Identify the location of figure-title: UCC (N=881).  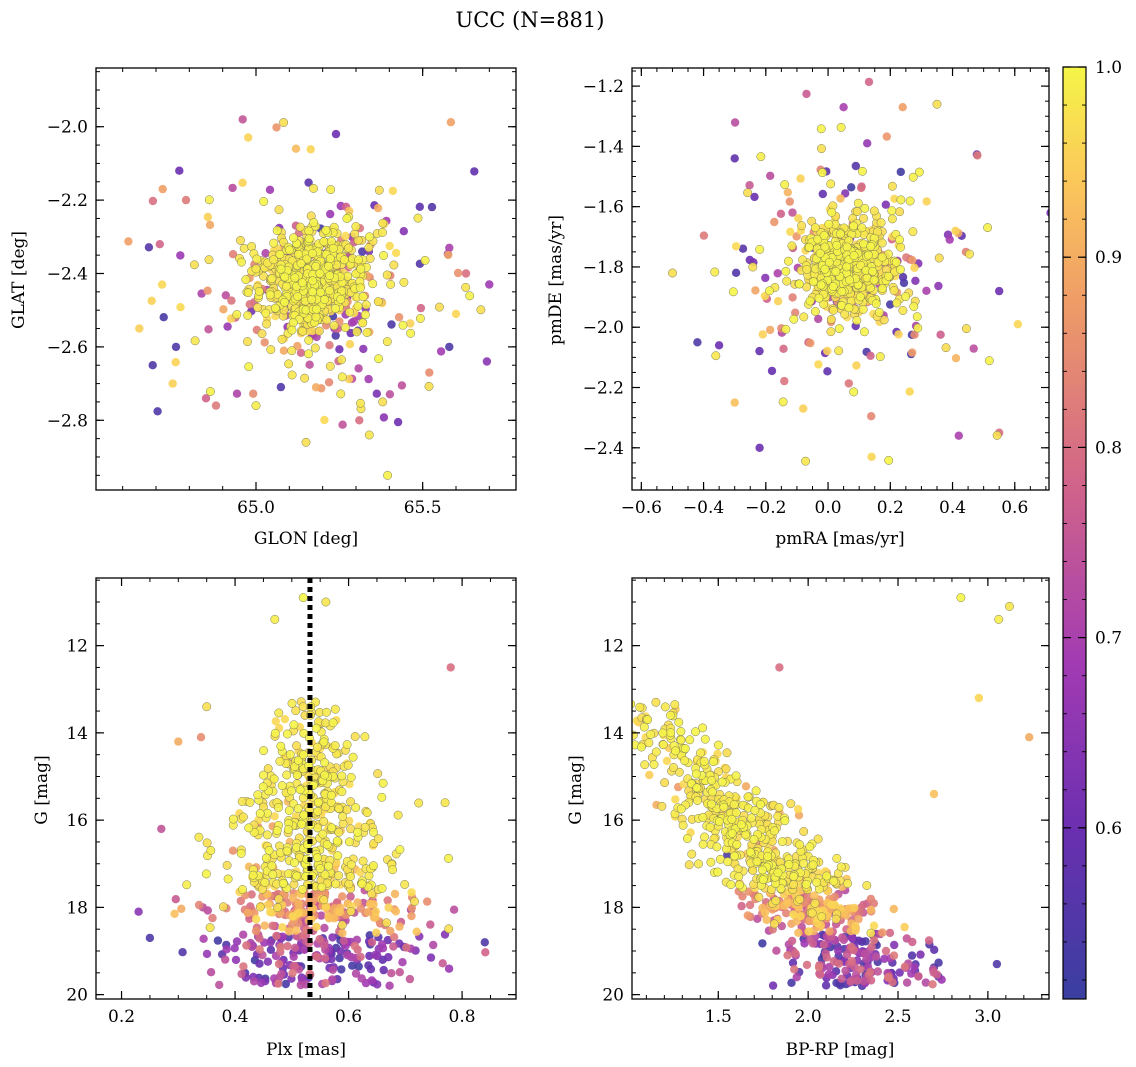
(530, 20).